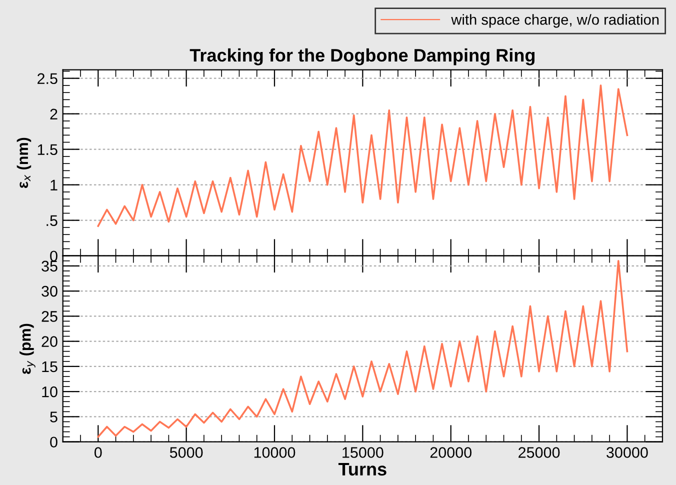 This screenshot has width=676, height=485. I want to click on y-tick-label: 1, so click(54, 185).